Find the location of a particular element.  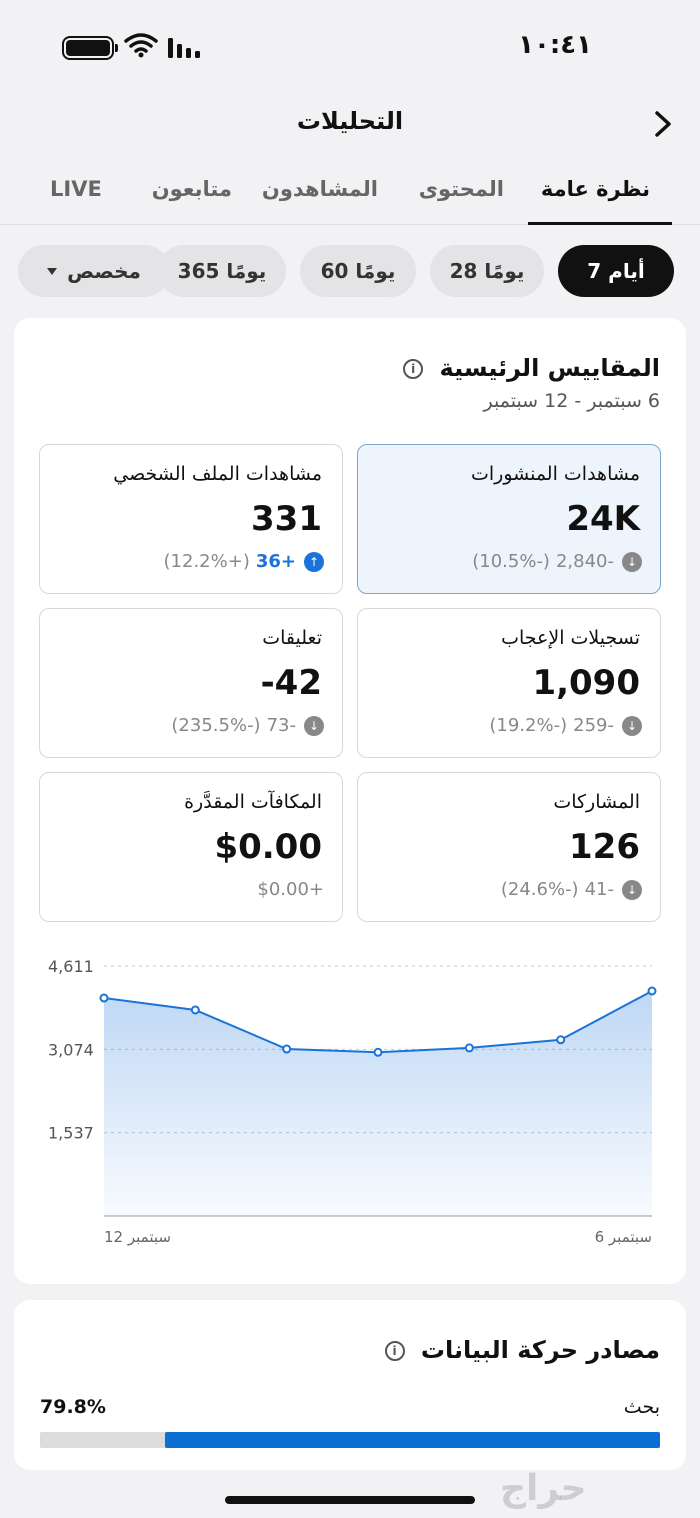

wifi-icon is located at coordinates (141, 45).